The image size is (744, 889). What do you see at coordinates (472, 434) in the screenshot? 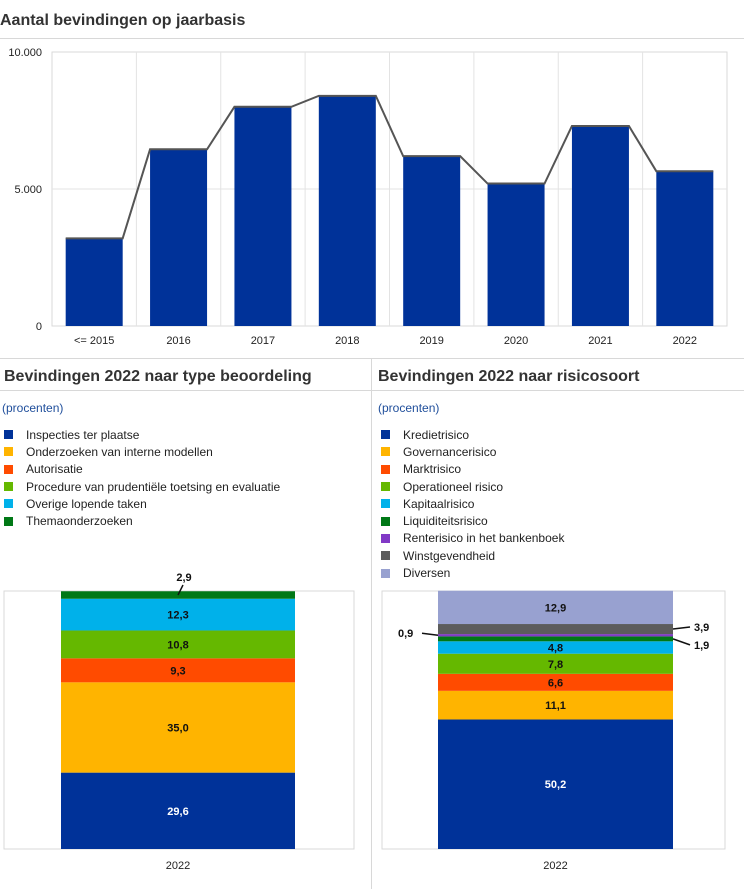
I see `legend-item: Kredietrisico` at bounding box center [472, 434].